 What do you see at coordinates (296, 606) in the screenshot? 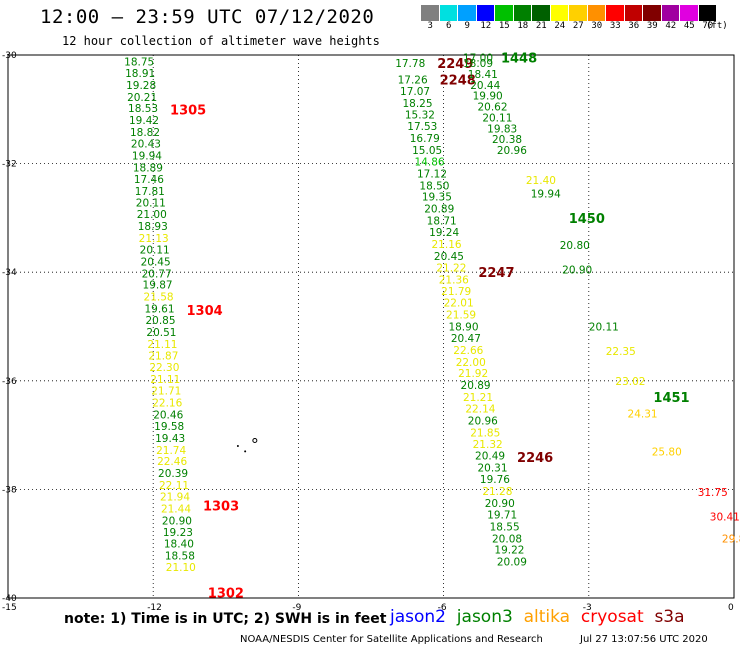
I see `lon-tick-label: -9` at bounding box center [296, 606].